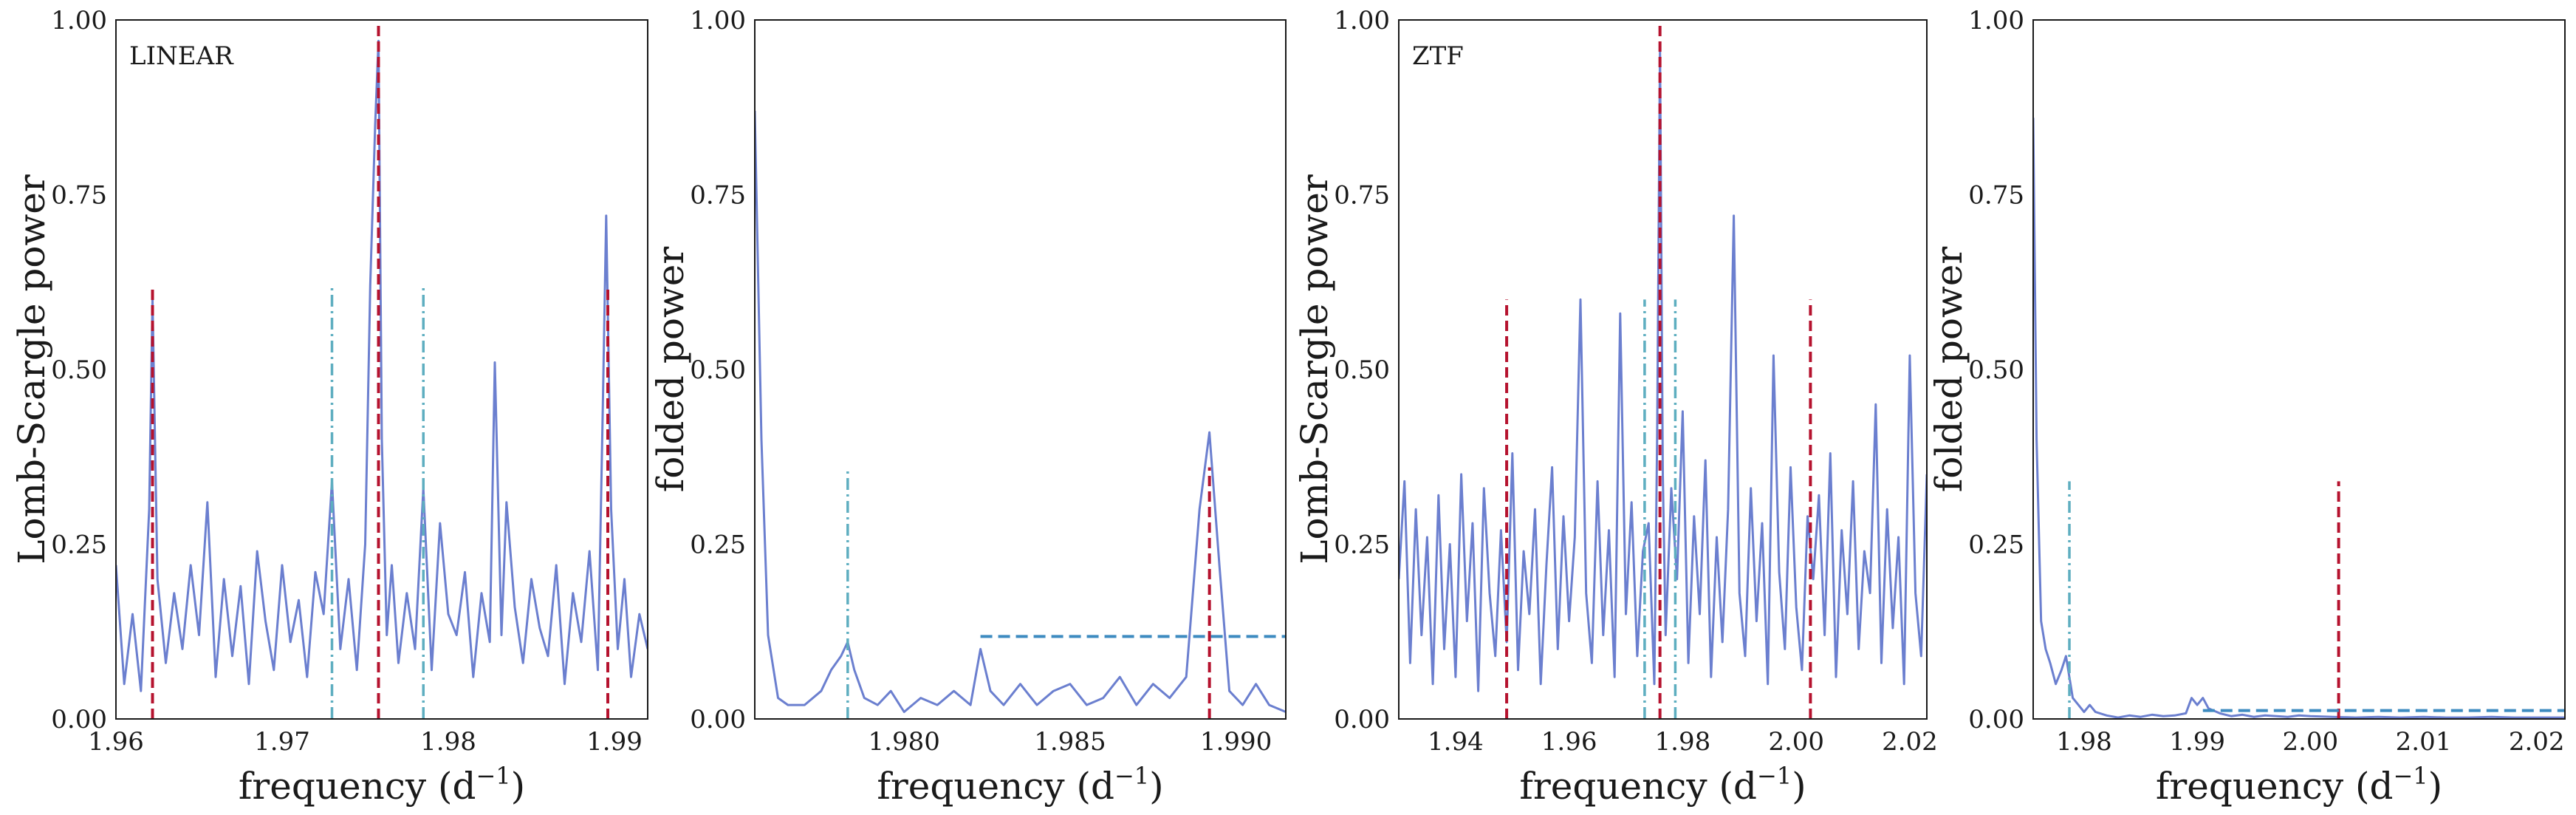  Describe the element at coordinates (282, 742) in the screenshot. I see `x-tick-label: 1.97` at that location.